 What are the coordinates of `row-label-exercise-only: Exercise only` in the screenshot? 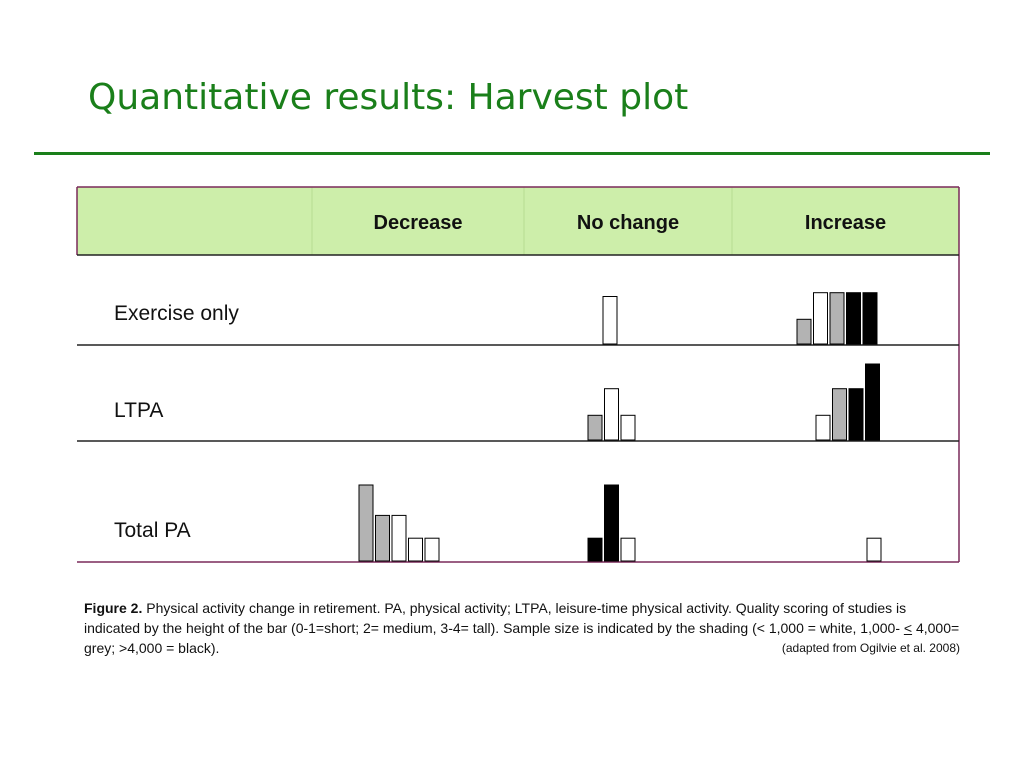 It's located at (176, 313).